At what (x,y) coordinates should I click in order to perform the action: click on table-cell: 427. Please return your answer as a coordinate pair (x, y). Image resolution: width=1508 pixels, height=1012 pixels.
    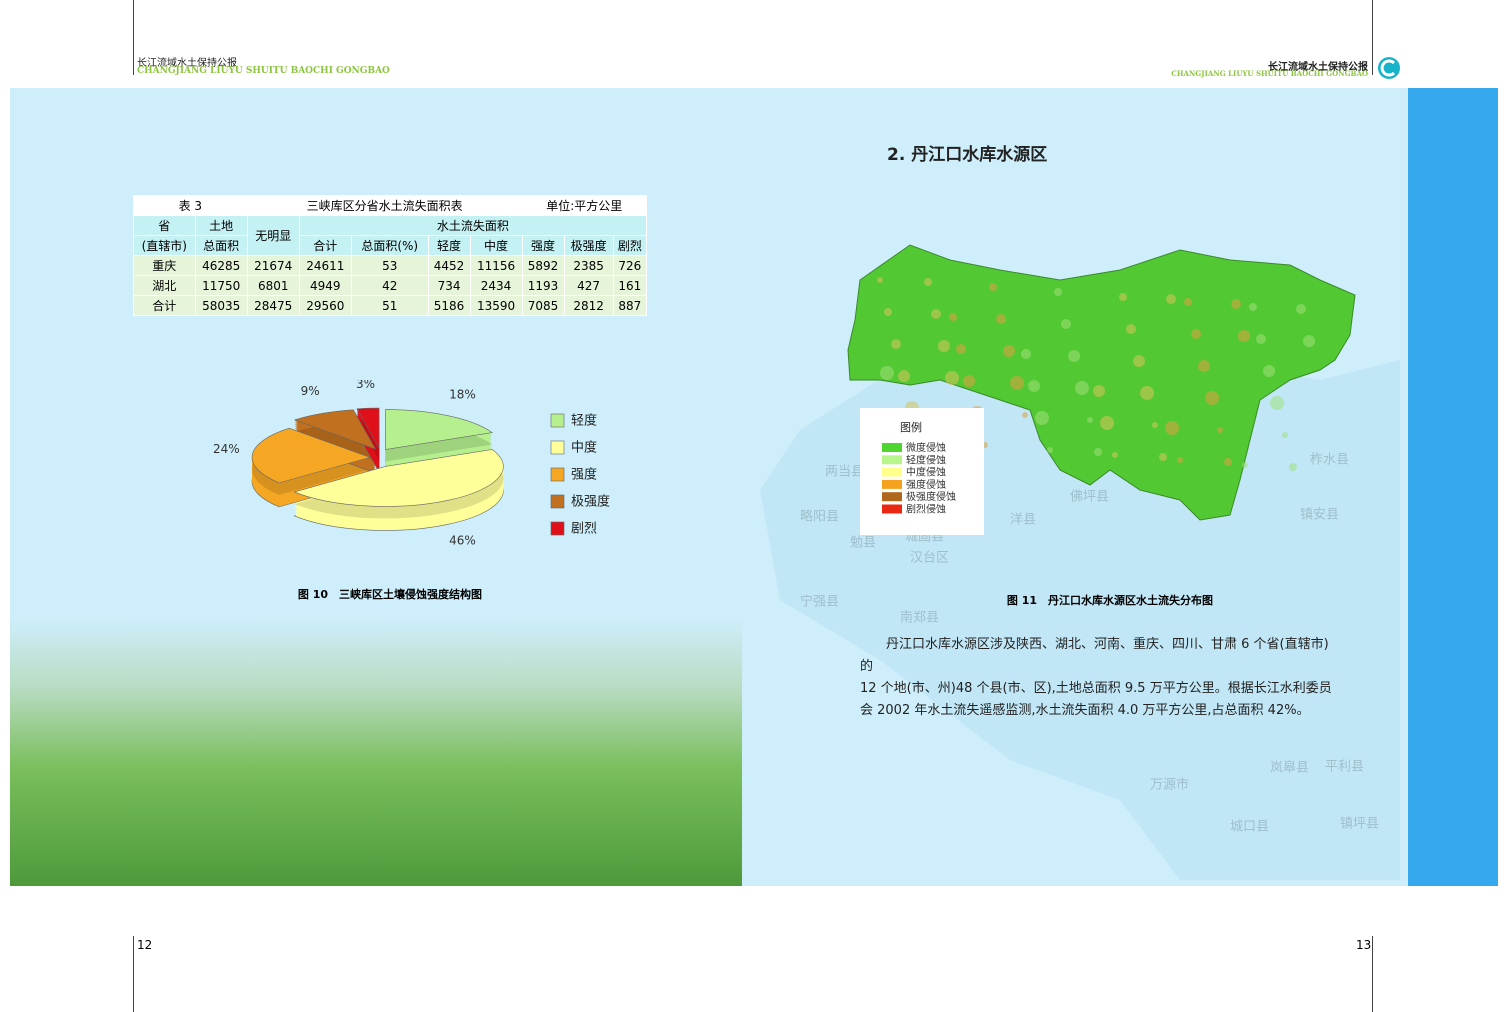
    Looking at the image, I should click on (588, 285).